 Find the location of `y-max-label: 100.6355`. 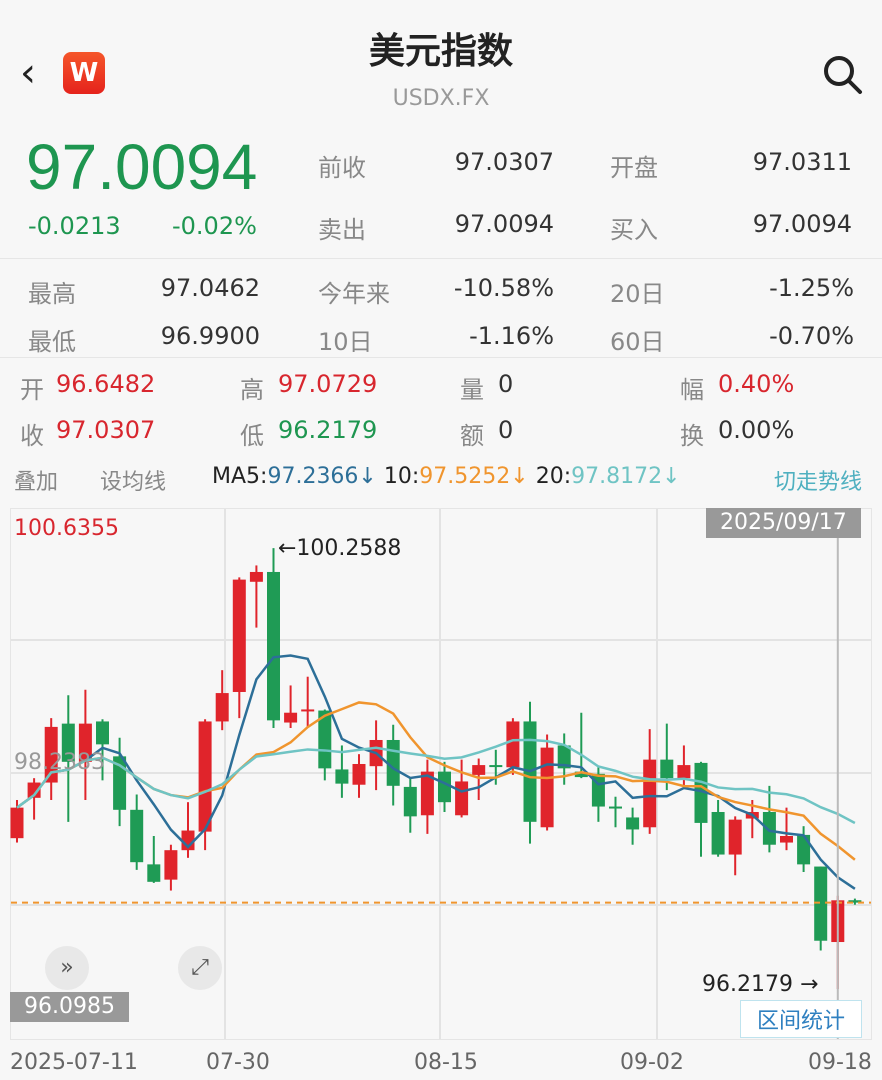

y-max-label: 100.6355 is located at coordinates (66, 528).